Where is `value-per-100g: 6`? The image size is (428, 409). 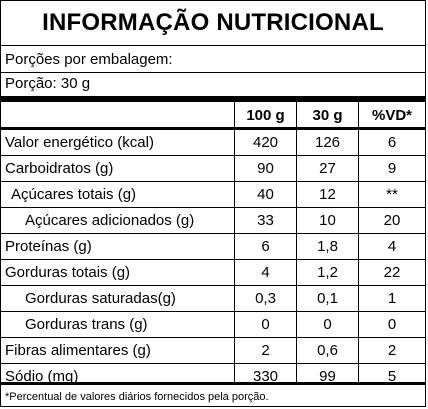
value-per-100g: 6 is located at coordinates (265, 246).